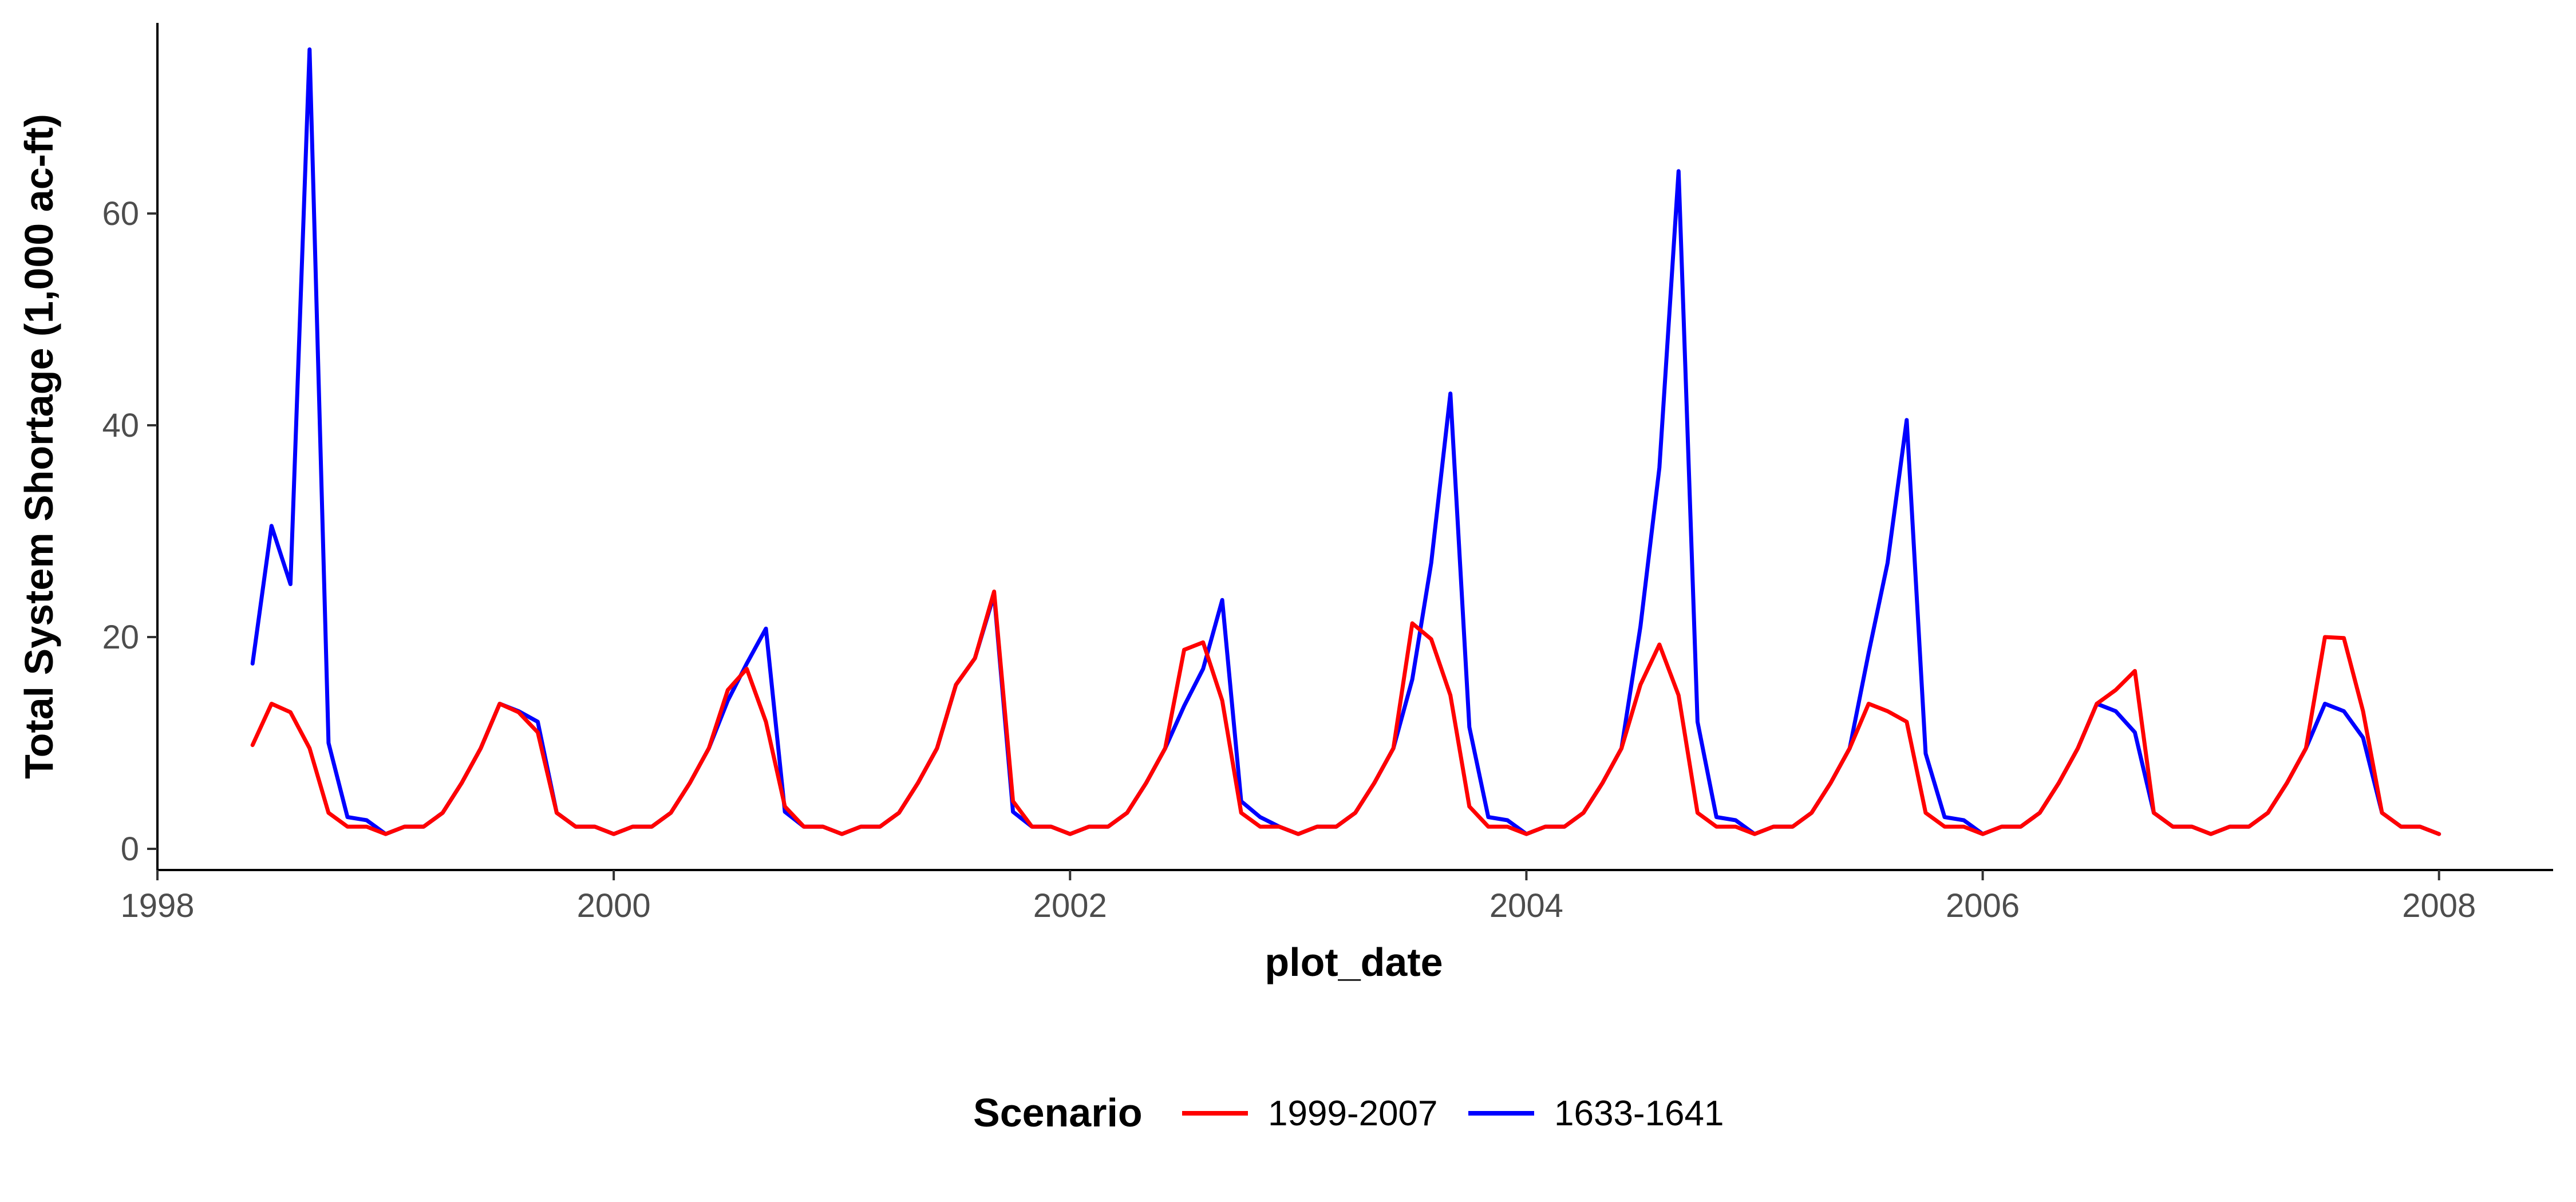  I want to click on y-tick-label: 0, so click(130, 849).